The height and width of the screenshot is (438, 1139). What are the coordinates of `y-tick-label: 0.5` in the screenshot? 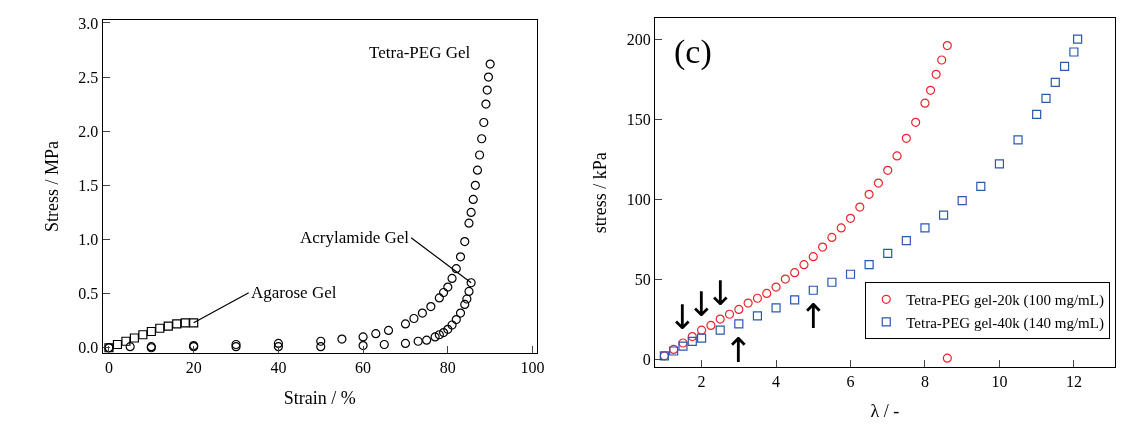 It's located at (88, 294).